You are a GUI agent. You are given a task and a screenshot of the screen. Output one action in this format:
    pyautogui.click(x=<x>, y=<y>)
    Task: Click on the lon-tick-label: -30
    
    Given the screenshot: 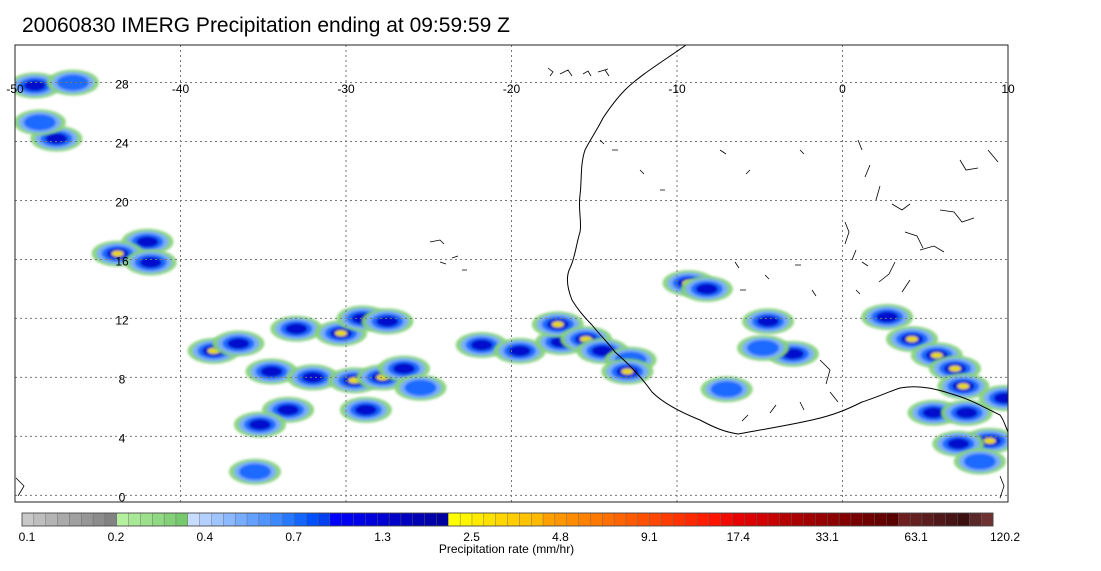 What is the action you would take?
    pyautogui.click(x=346, y=89)
    